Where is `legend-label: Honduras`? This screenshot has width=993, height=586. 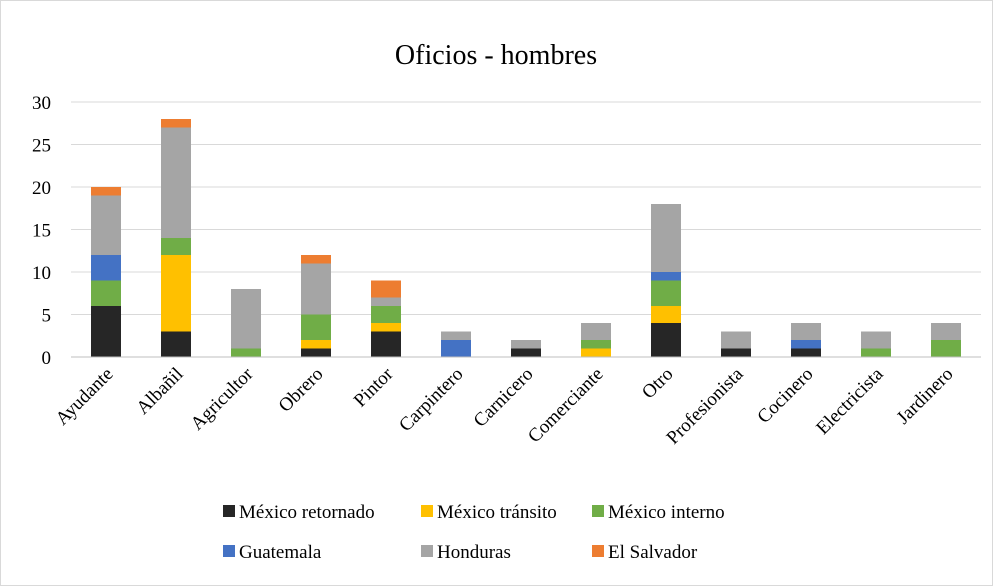 legend-label: Honduras is located at coordinates (474, 552).